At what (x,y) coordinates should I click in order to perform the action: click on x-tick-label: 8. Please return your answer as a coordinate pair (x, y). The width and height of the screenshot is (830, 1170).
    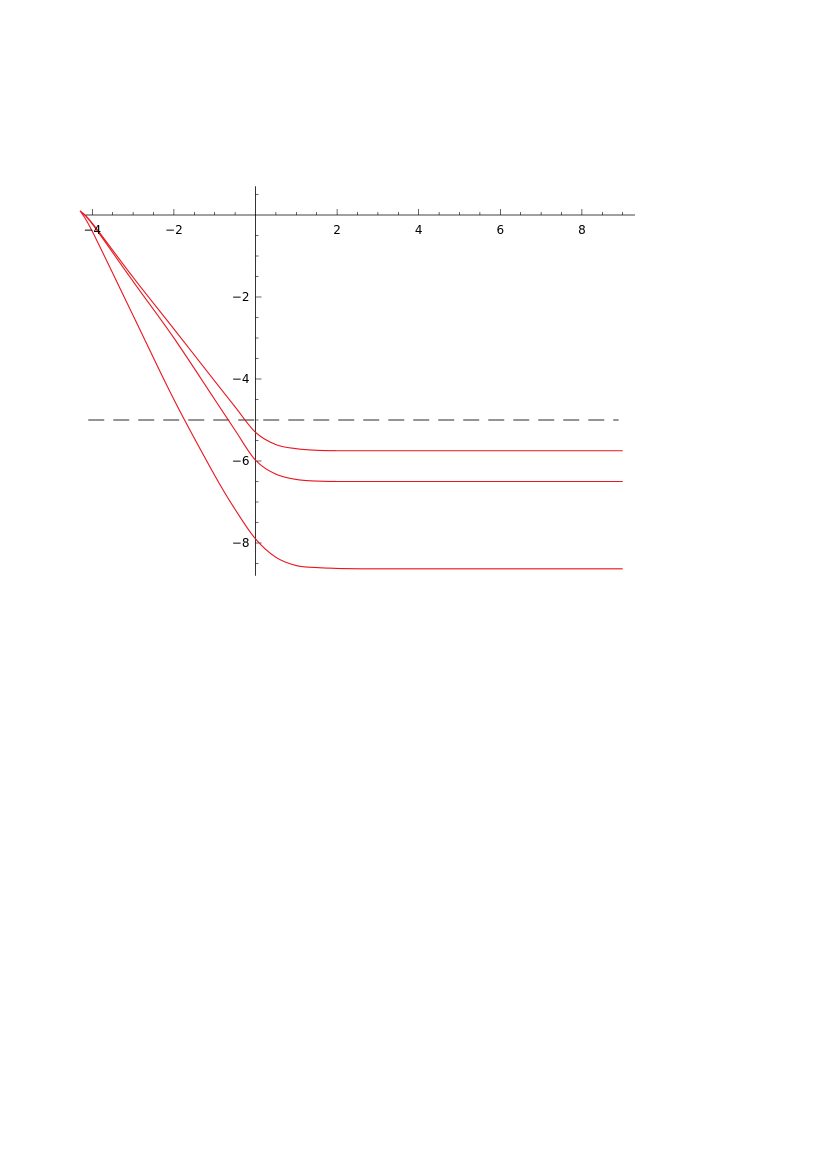
    Looking at the image, I should click on (582, 230).